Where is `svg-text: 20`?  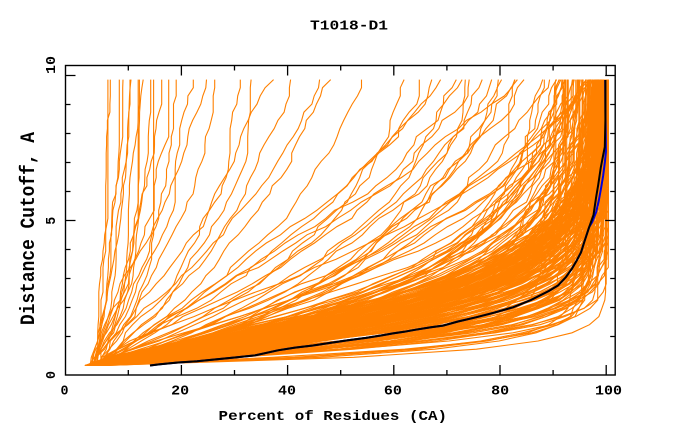 svg-text: 20 is located at coordinates (180, 391).